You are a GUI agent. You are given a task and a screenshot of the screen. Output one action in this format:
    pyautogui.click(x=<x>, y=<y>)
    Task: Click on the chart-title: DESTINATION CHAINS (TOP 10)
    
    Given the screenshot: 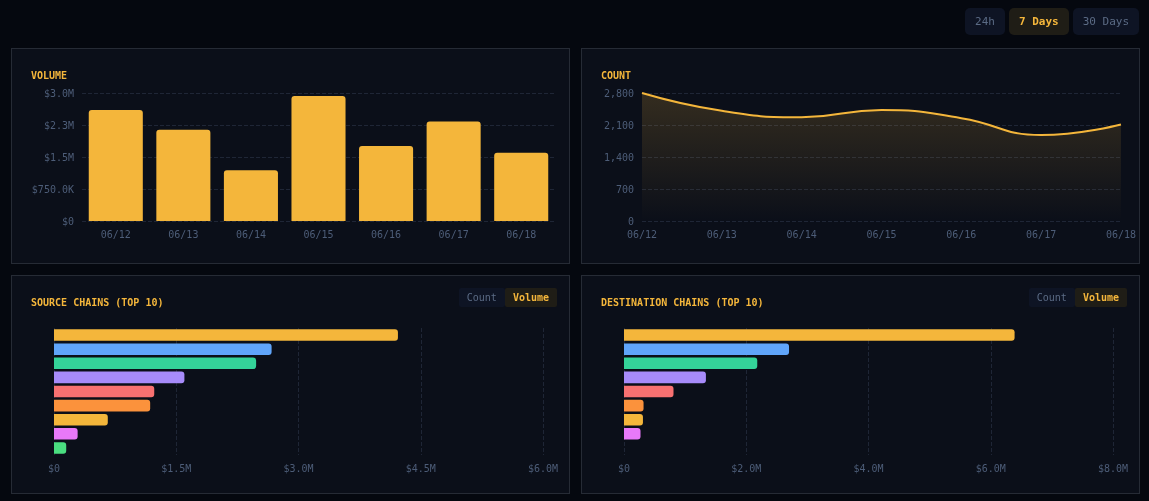 What is the action you would take?
    pyautogui.click(x=682, y=302)
    